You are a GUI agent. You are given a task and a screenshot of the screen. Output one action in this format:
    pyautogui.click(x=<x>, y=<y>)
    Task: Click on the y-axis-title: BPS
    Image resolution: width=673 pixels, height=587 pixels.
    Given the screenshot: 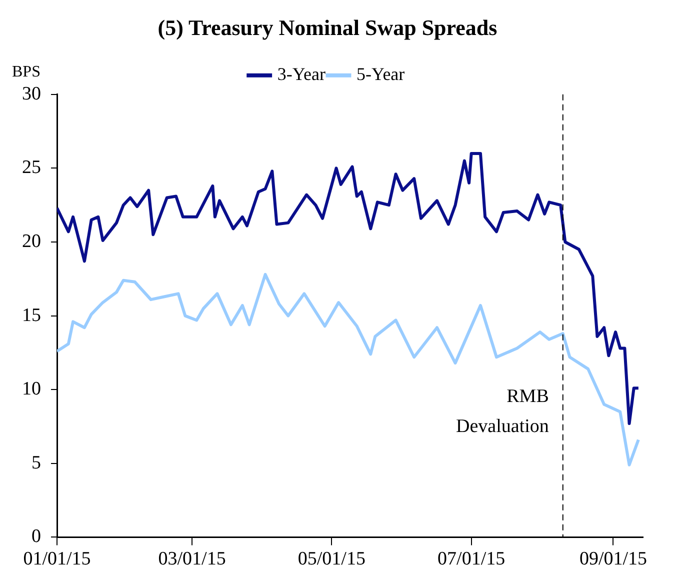 What is the action you would take?
    pyautogui.click(x=26, y=72)
    